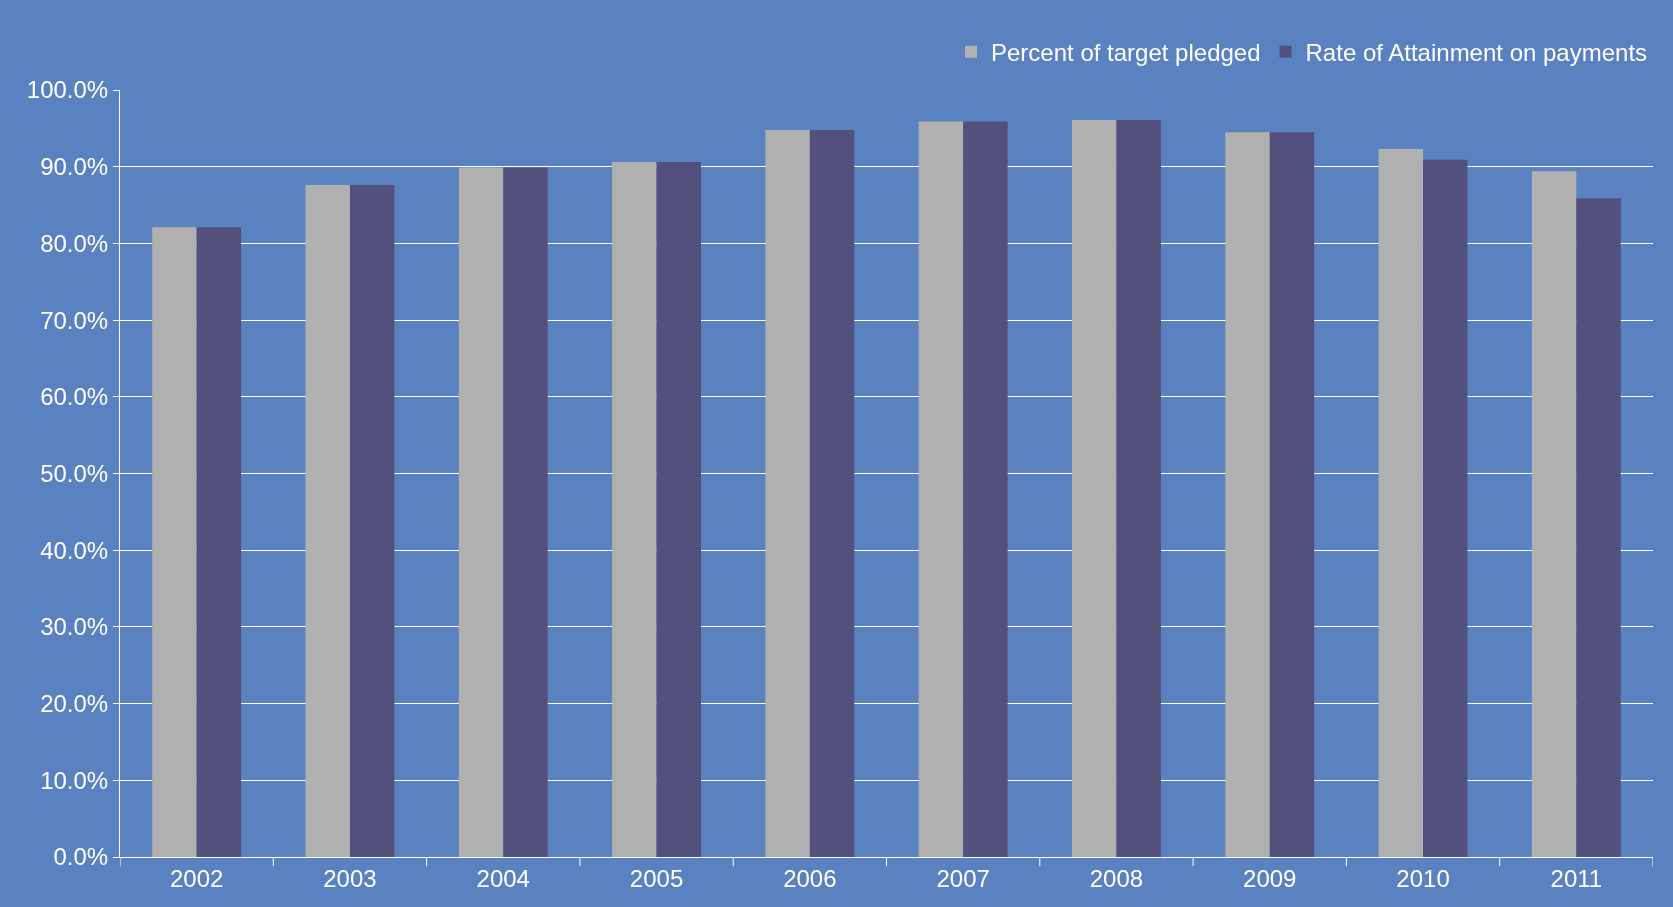 This screenshot has width=1673, height=907. I want to click on y-tick-label: 40.0%, so click(74, 550).